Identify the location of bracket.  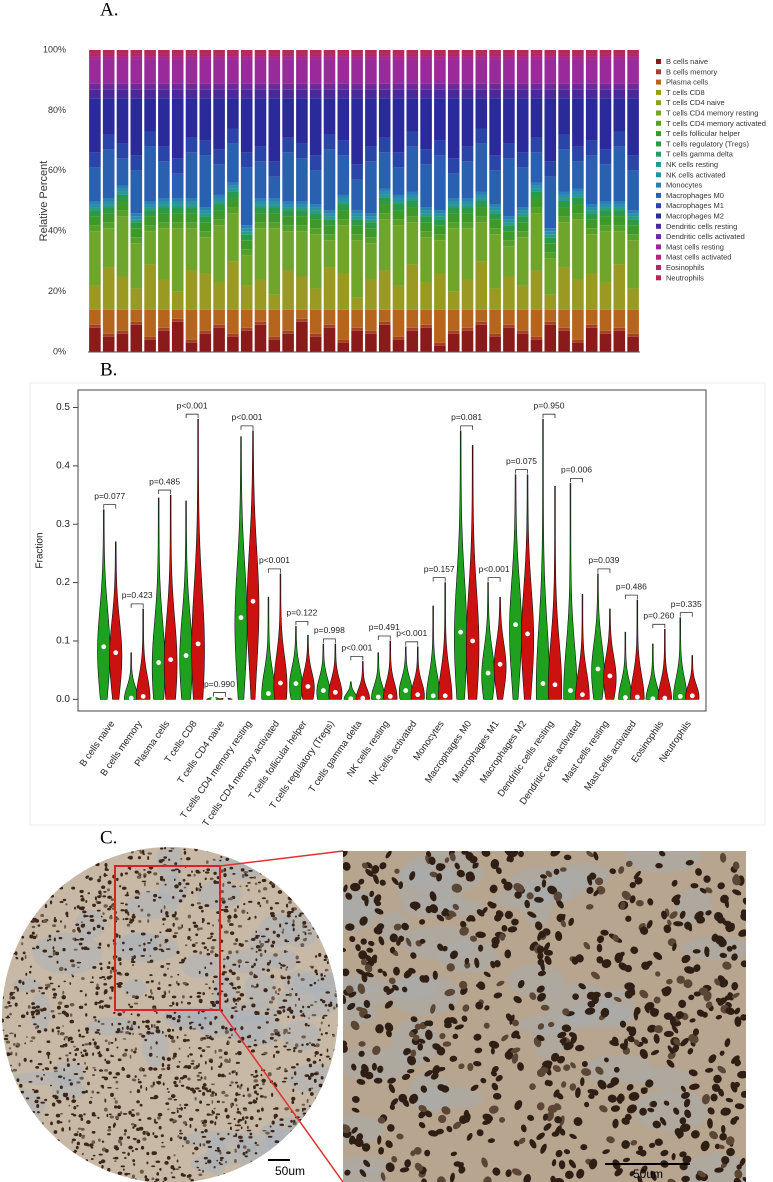
(686, 614).